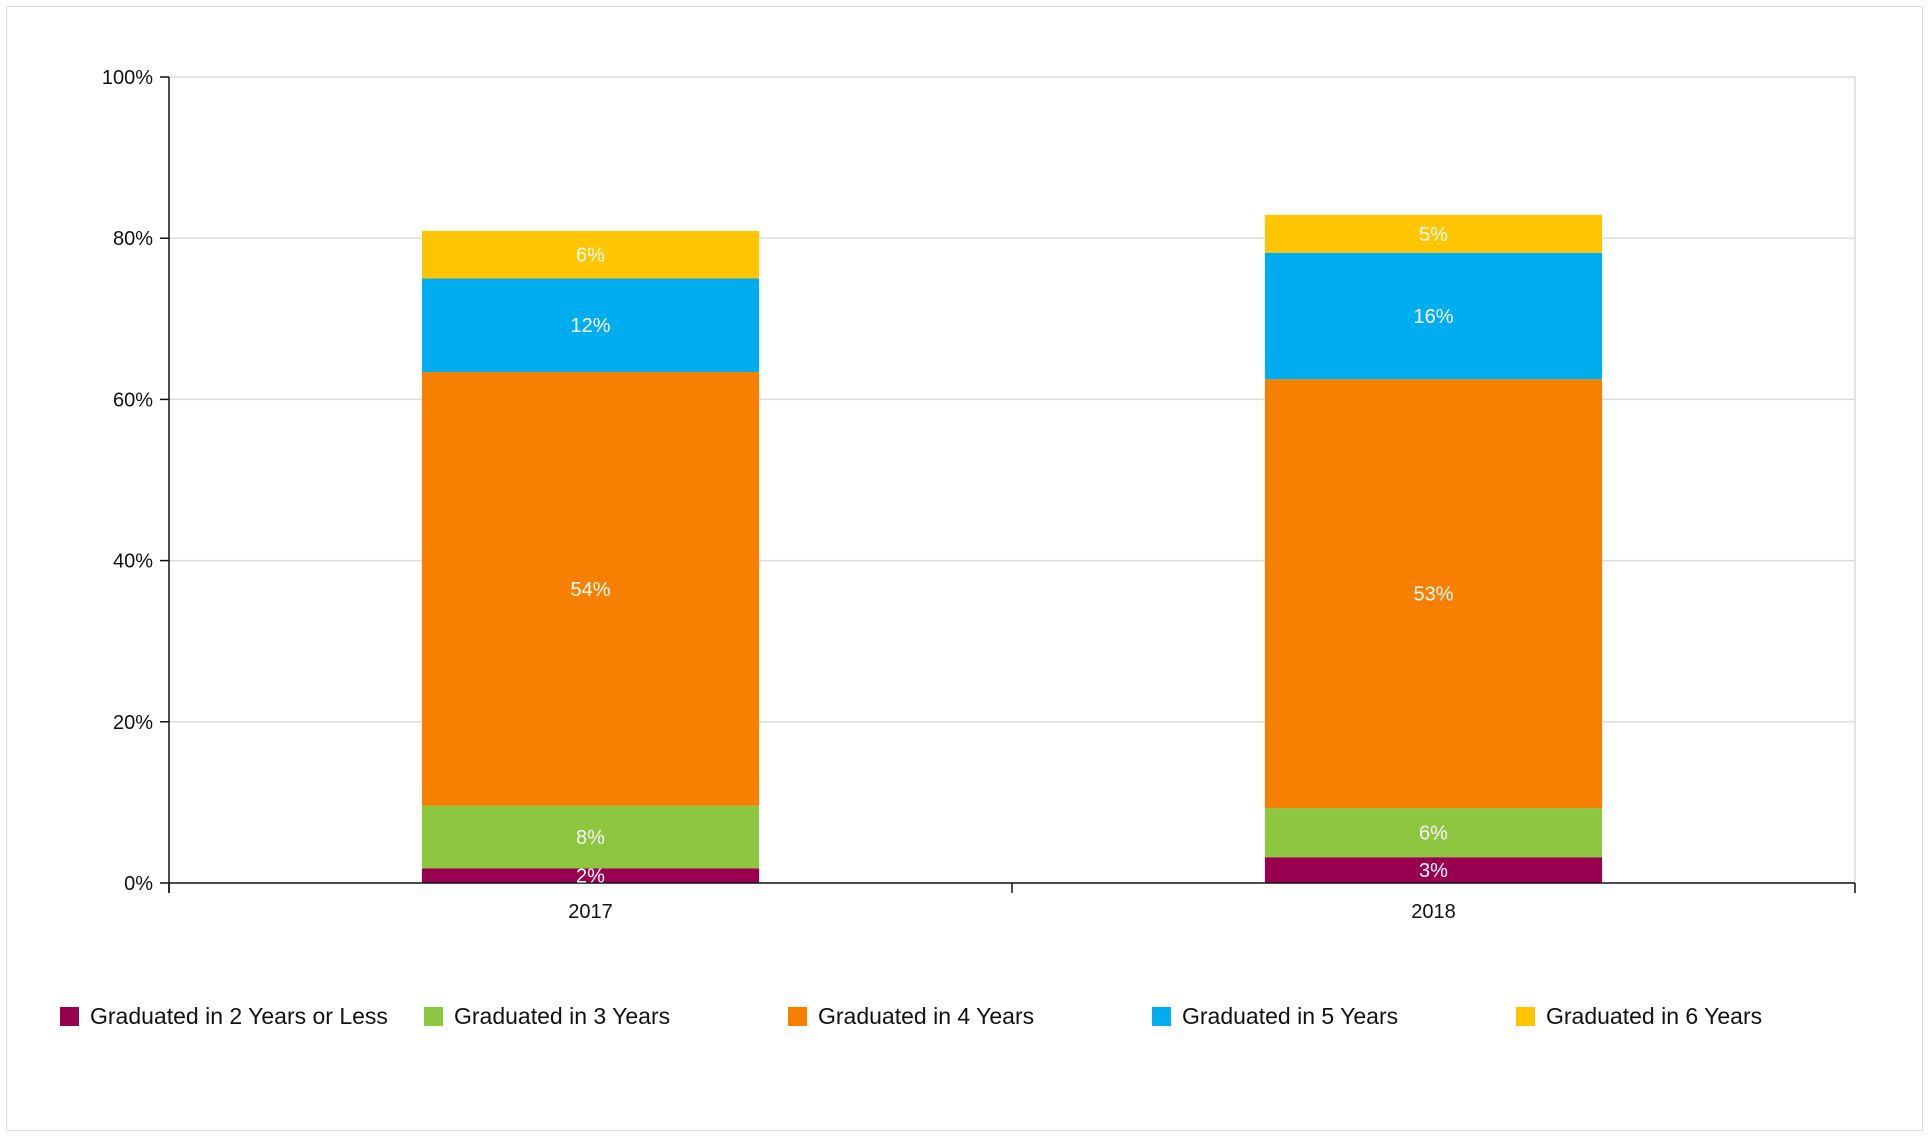 Image resolution: width=1931 pixels, height=1137 pixels. What do you see at coordinates (133, 723) in the screenshot?
I see `y-tick-label: 20%` at bounding box center [133, 723].